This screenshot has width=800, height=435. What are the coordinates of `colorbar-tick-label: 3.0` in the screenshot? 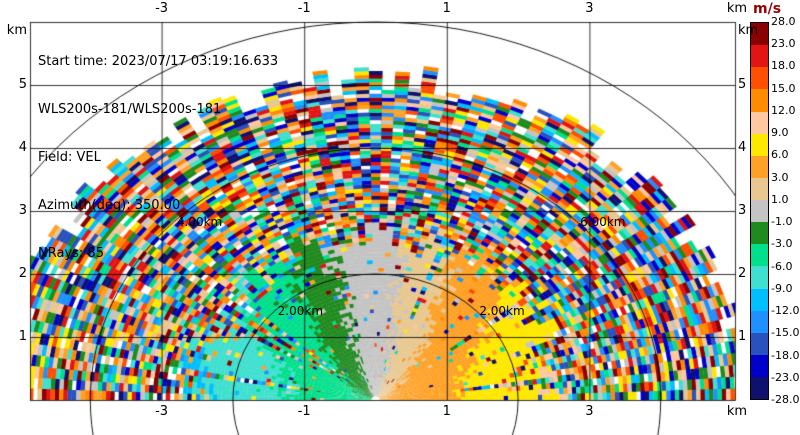 It's located at (780, 177).